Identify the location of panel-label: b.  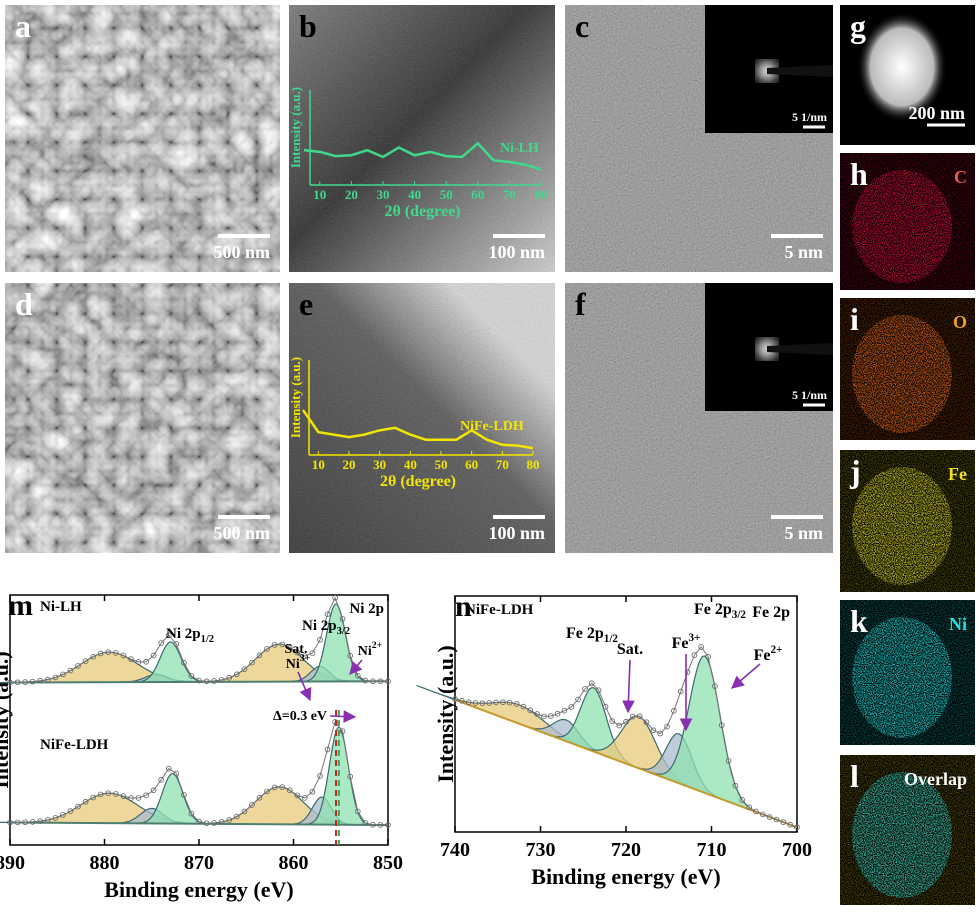
(308, 26).